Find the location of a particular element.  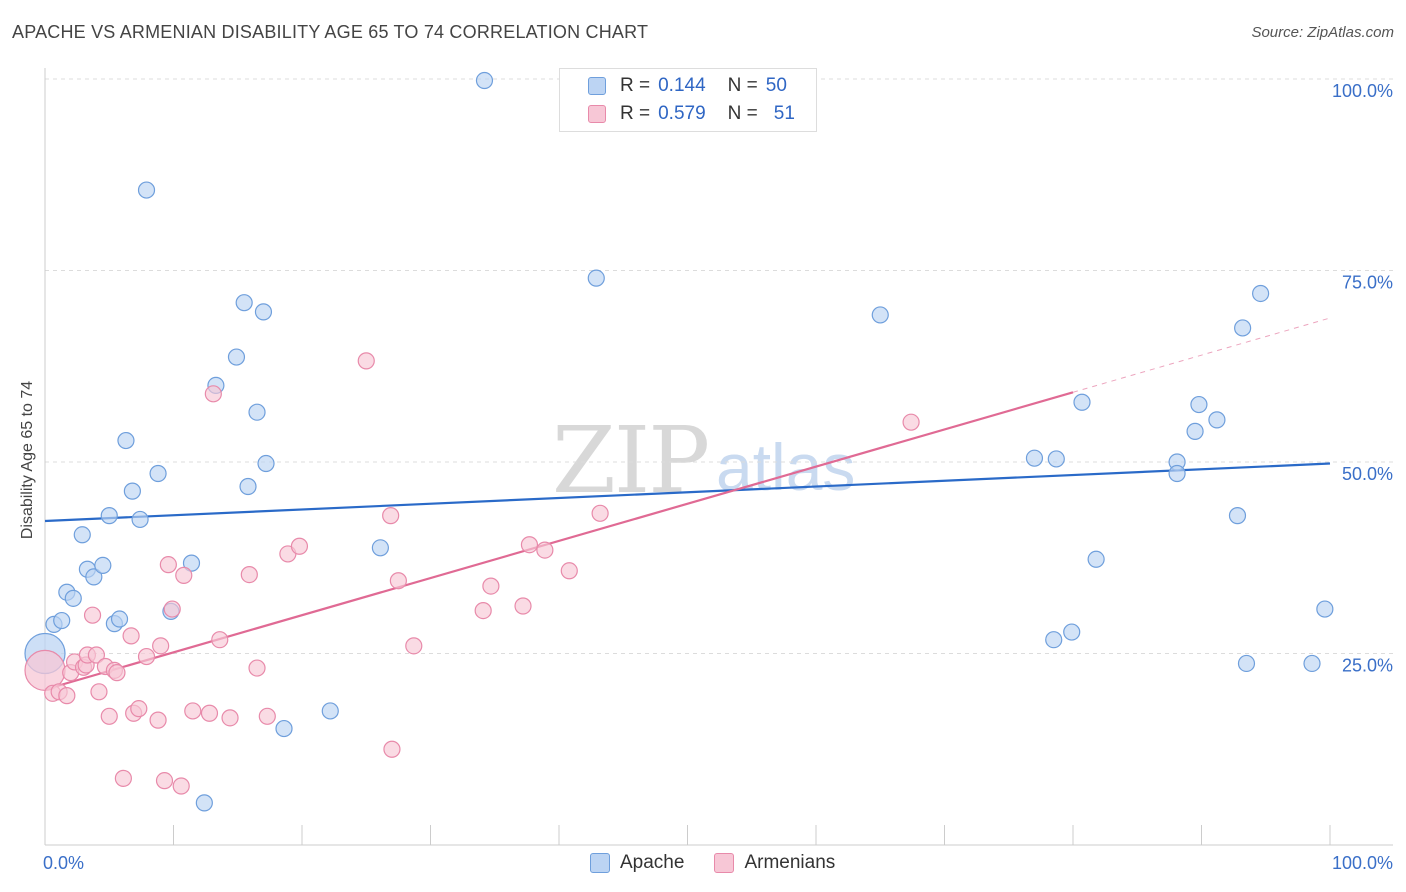

x-tick-label: 100.0% is located at coordinates (1362, 863).